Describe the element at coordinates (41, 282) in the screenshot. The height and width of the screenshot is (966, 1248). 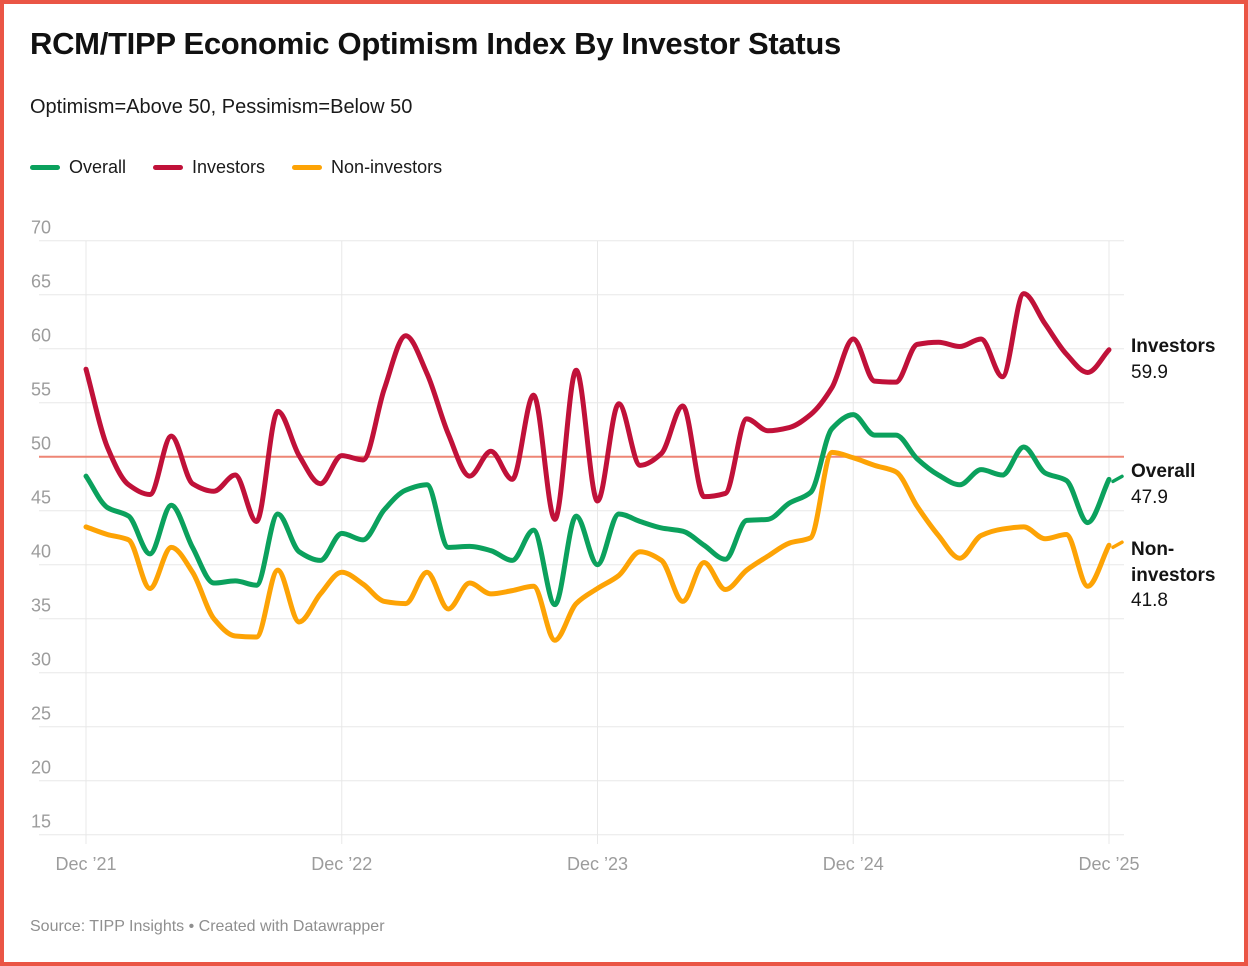
I see `y-axis-tick-label: 65` at that location.